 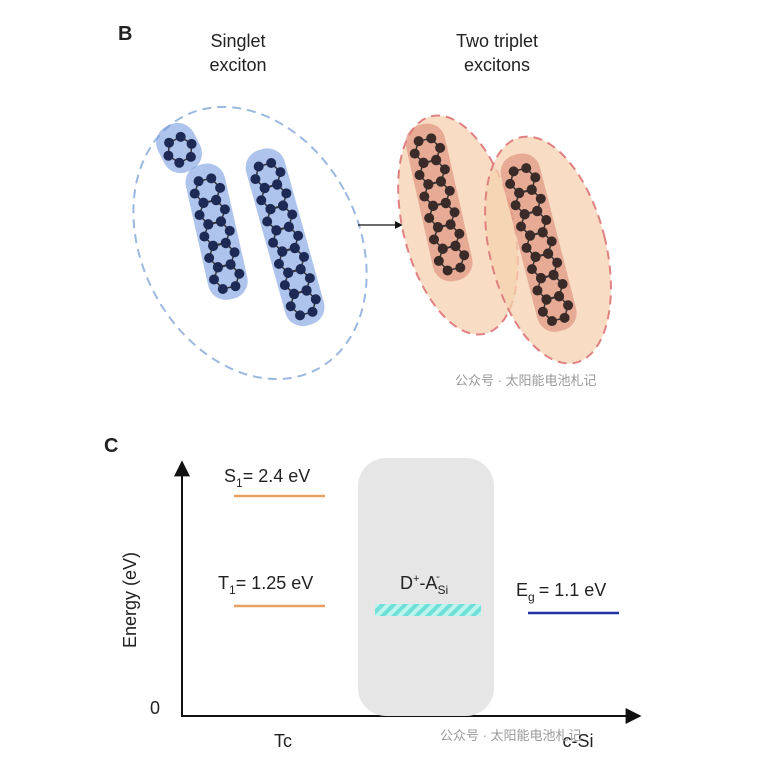 I want to click on value-text: = 2.4 eV, so click(x=277, y=476).